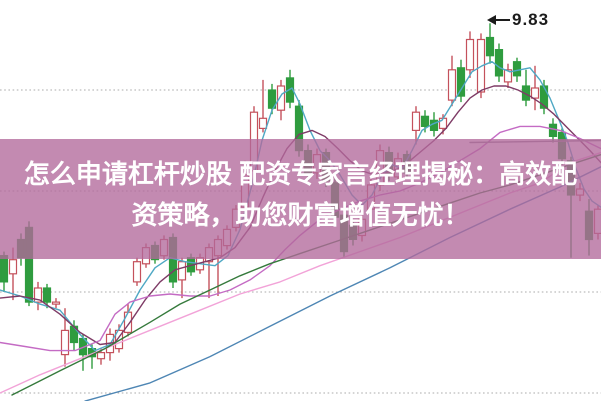  What do you see at coordinates (503, 20) in the screenshot?
I see `left-arrow-line` at bounding box center [503, 20].